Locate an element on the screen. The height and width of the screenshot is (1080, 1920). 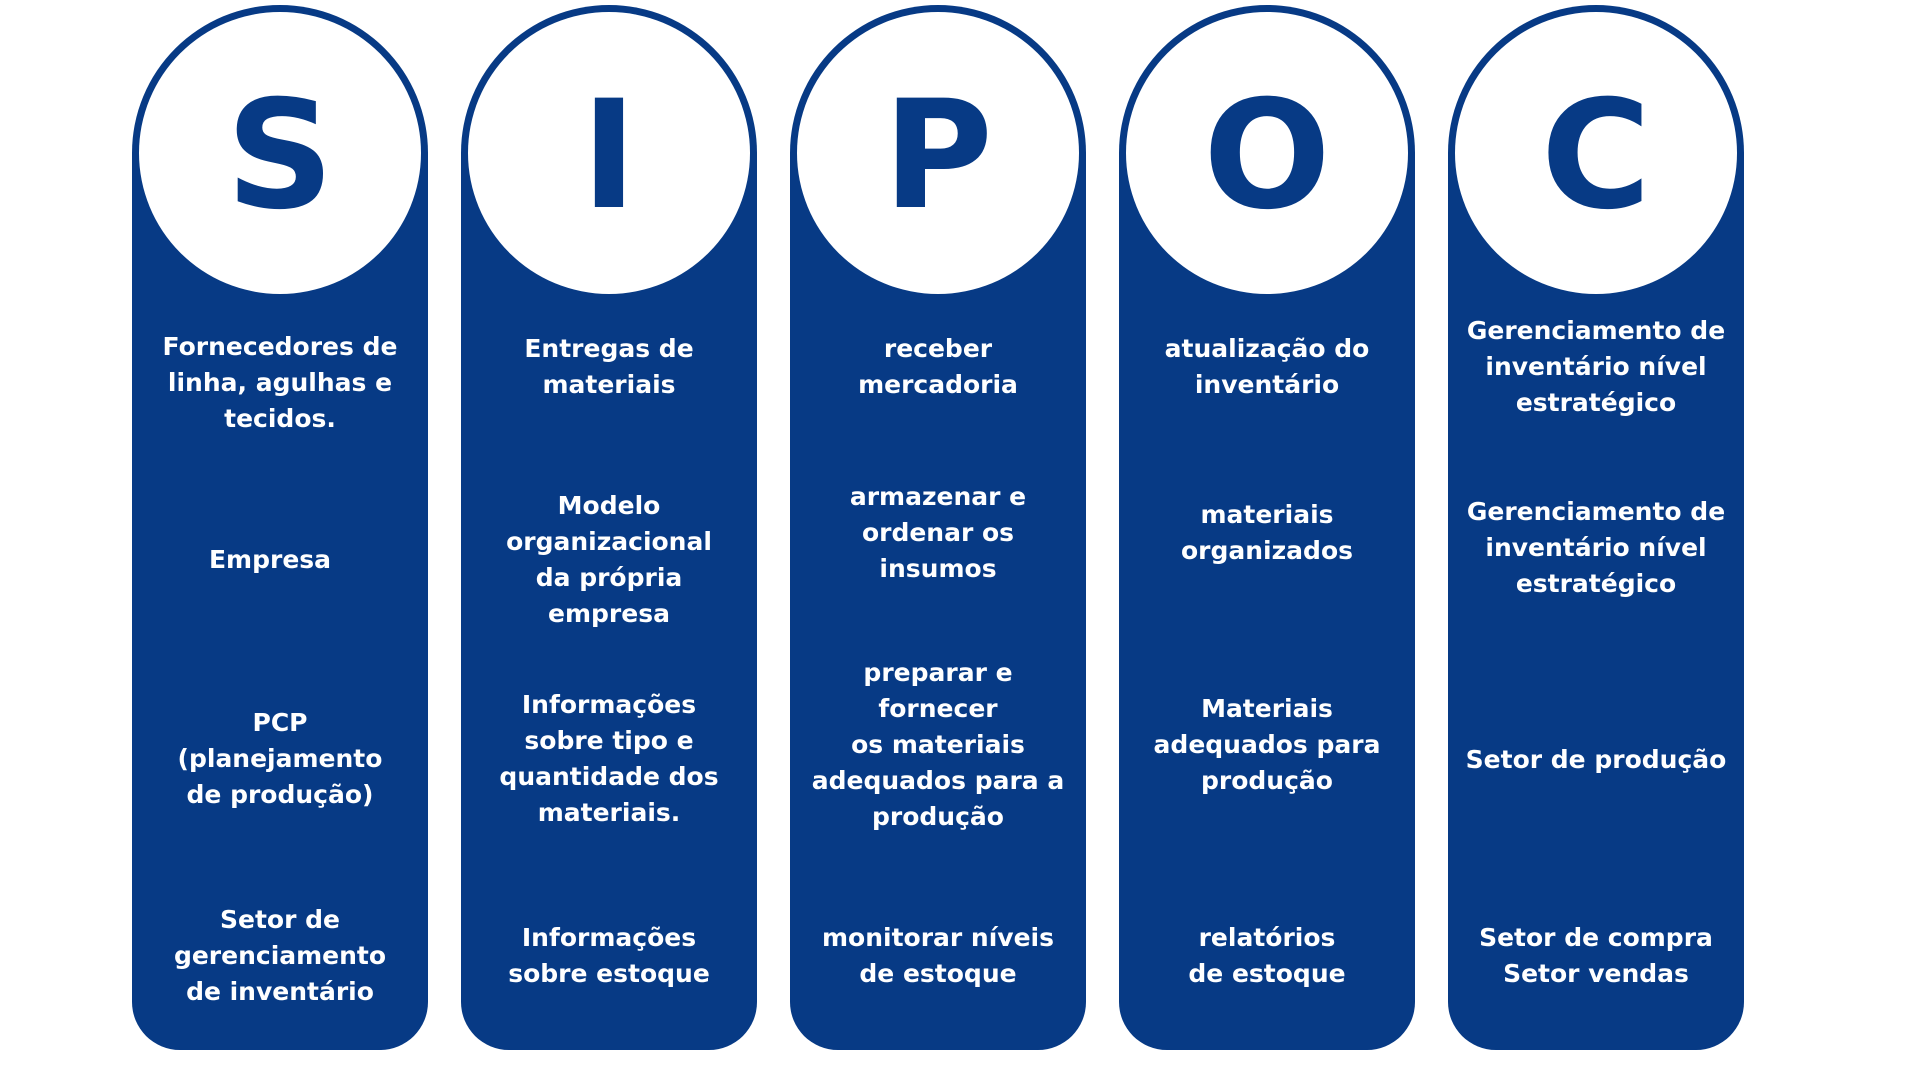
inputs-item-4: Informações sobre estoque is located at coordinates (609, 955).